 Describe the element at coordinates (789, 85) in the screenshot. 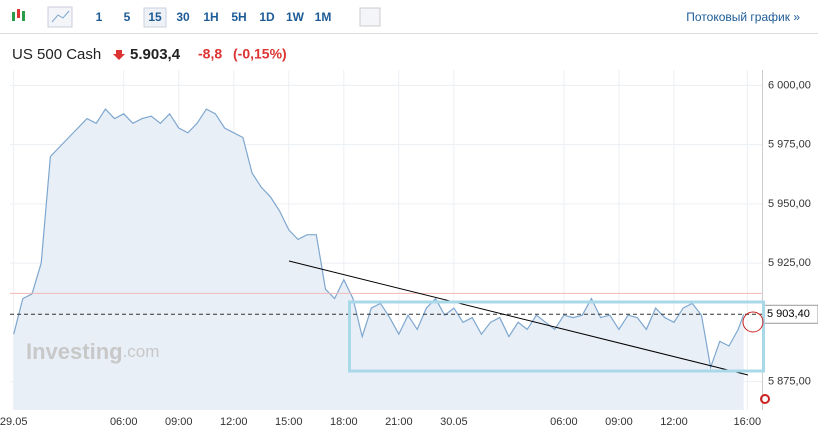

I see `y-tick-label: 6 000,00` at that location.